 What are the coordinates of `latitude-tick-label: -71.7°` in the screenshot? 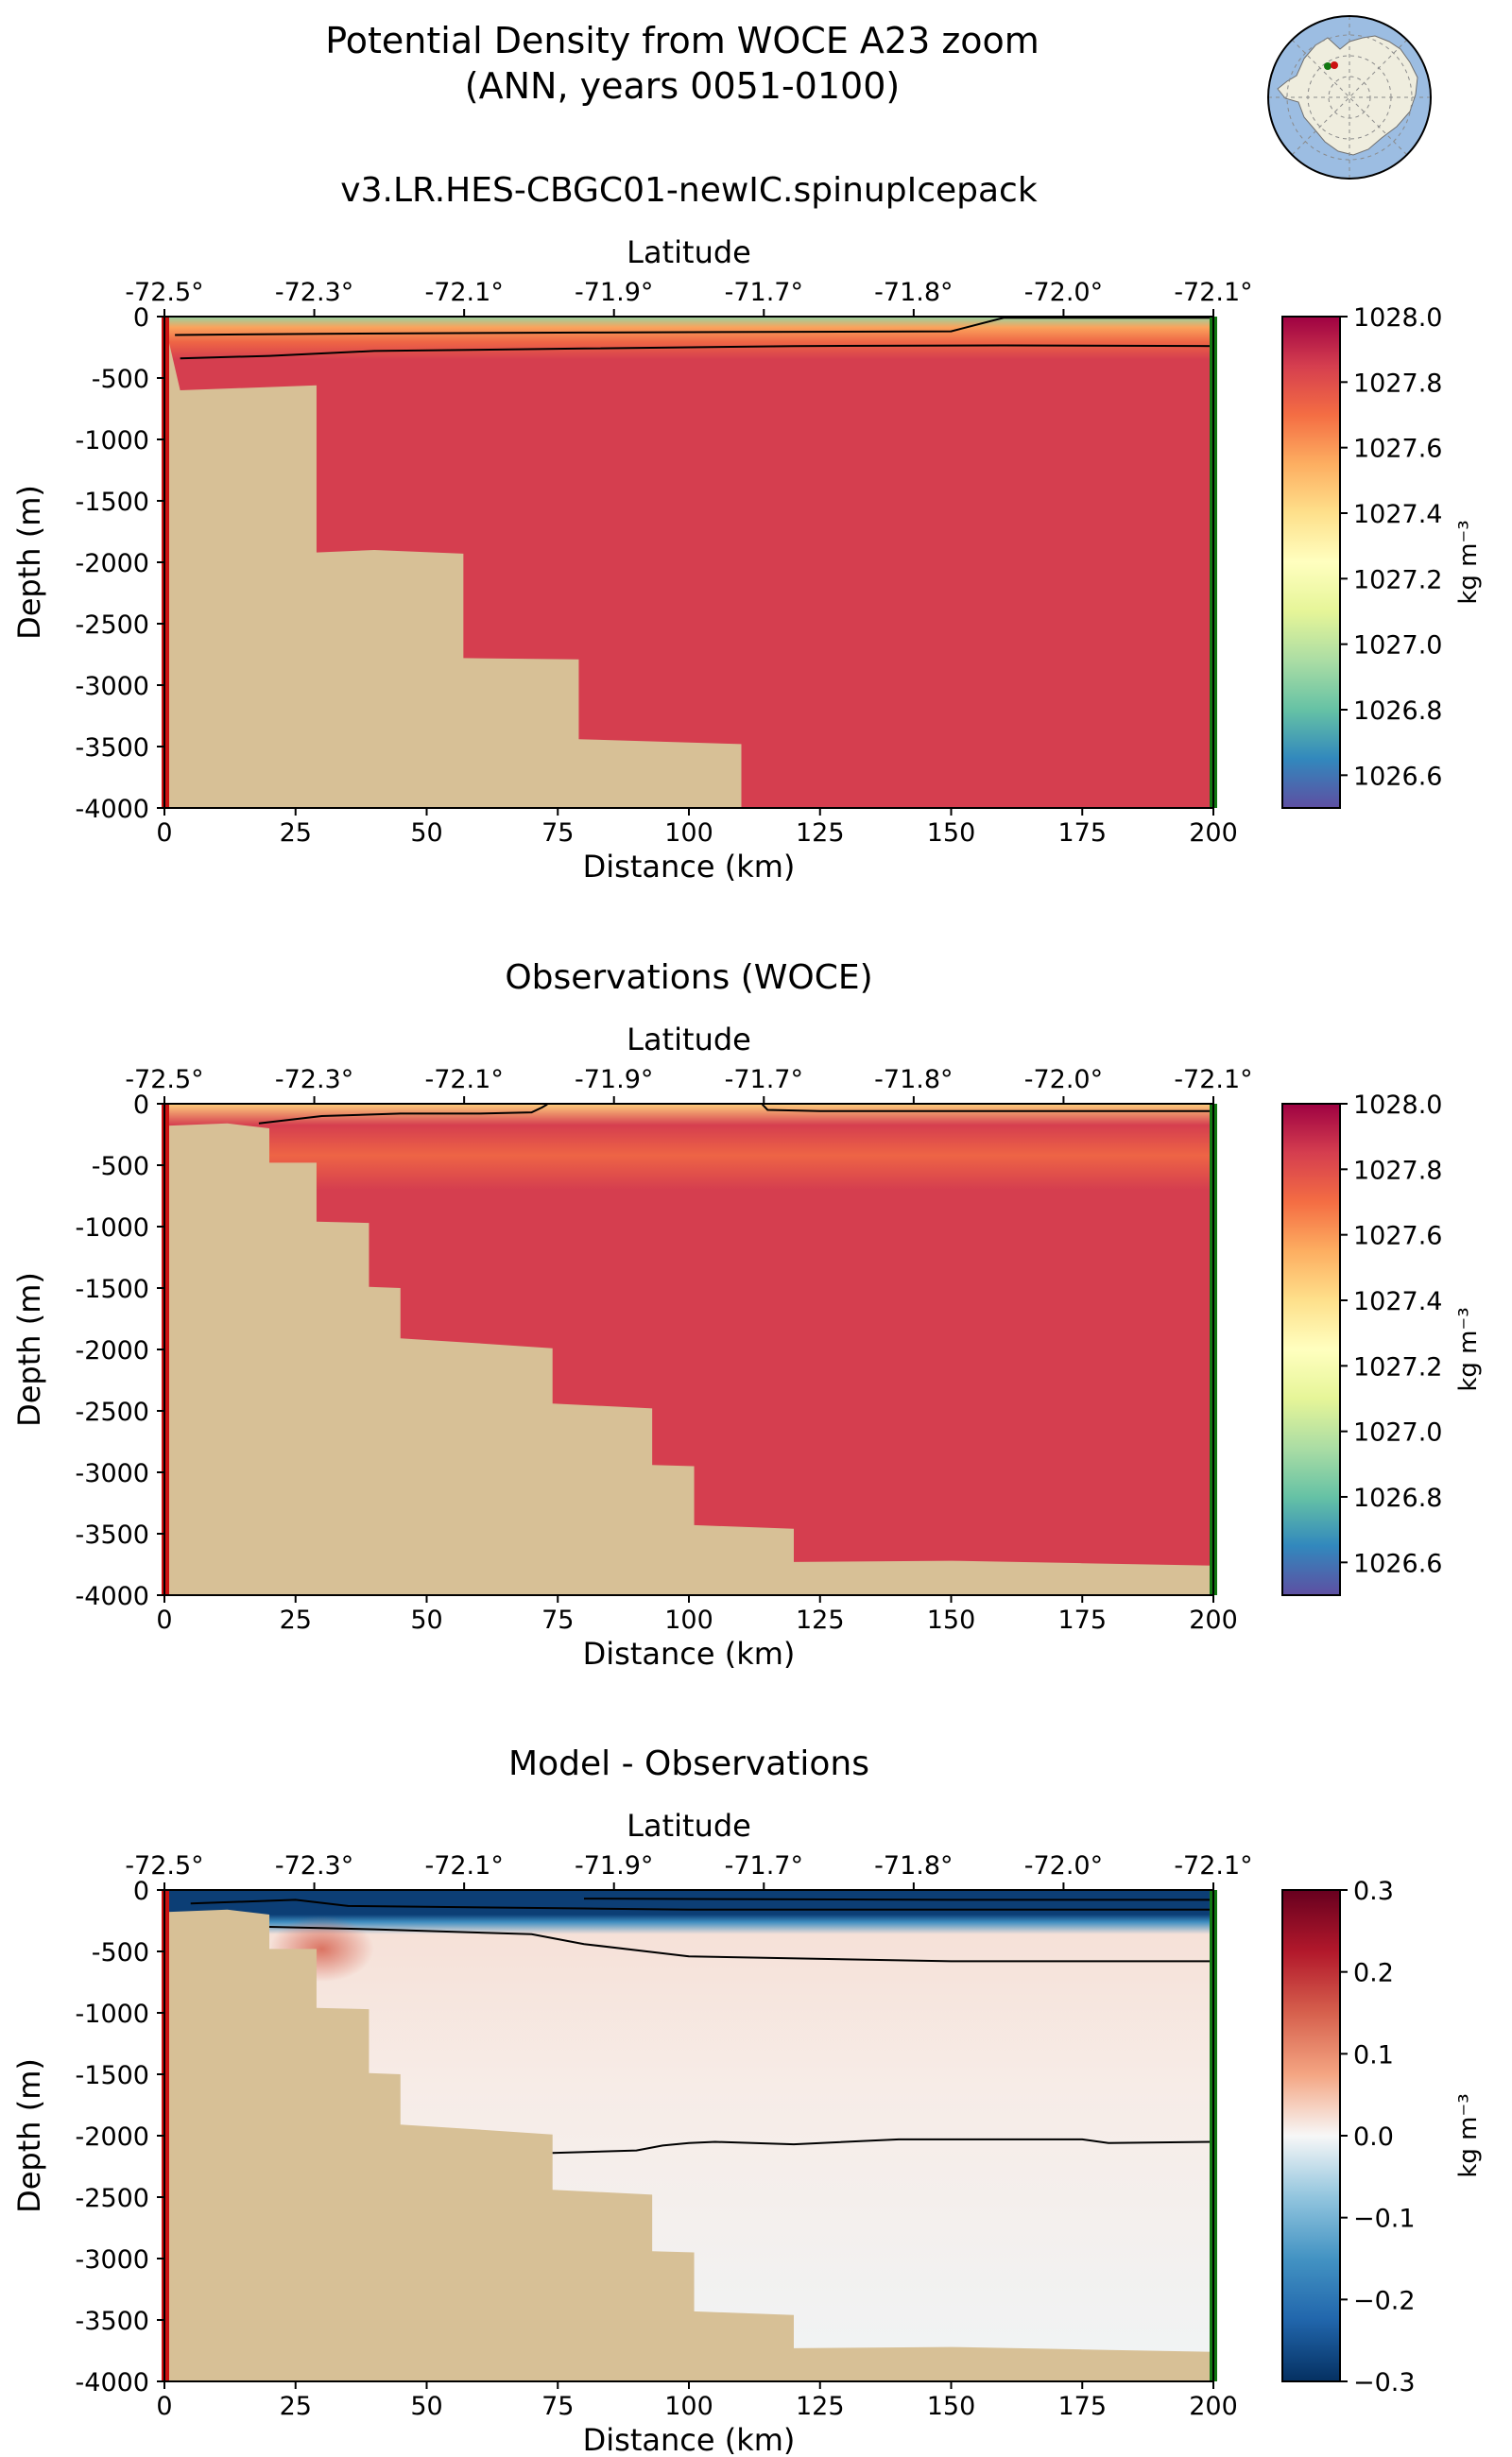 It's located at (764, 1866).